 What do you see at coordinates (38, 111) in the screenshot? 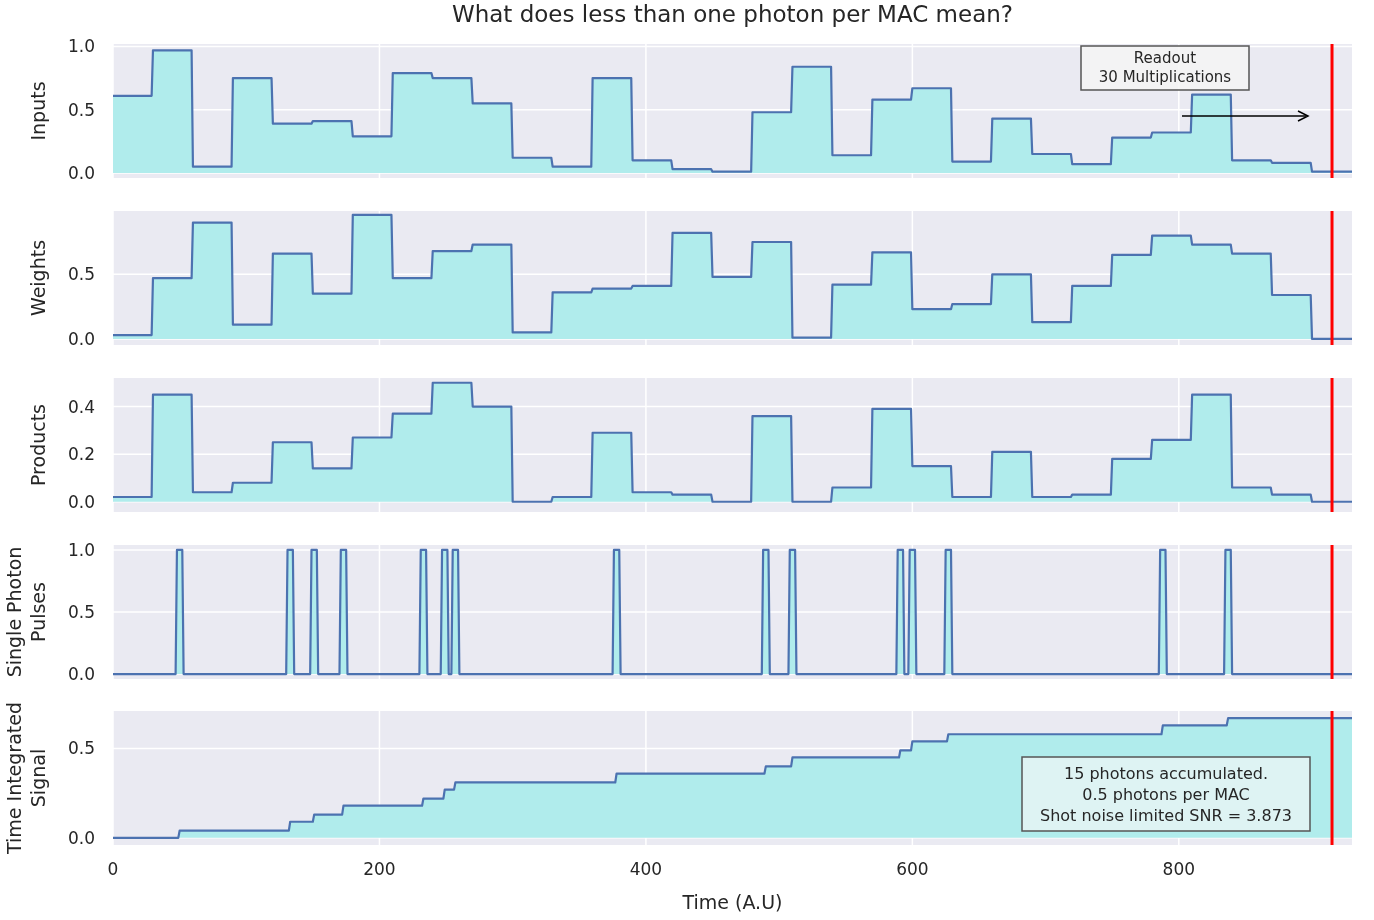
I see `y-axis-title: Inputs` at bounding box center [38, 111].